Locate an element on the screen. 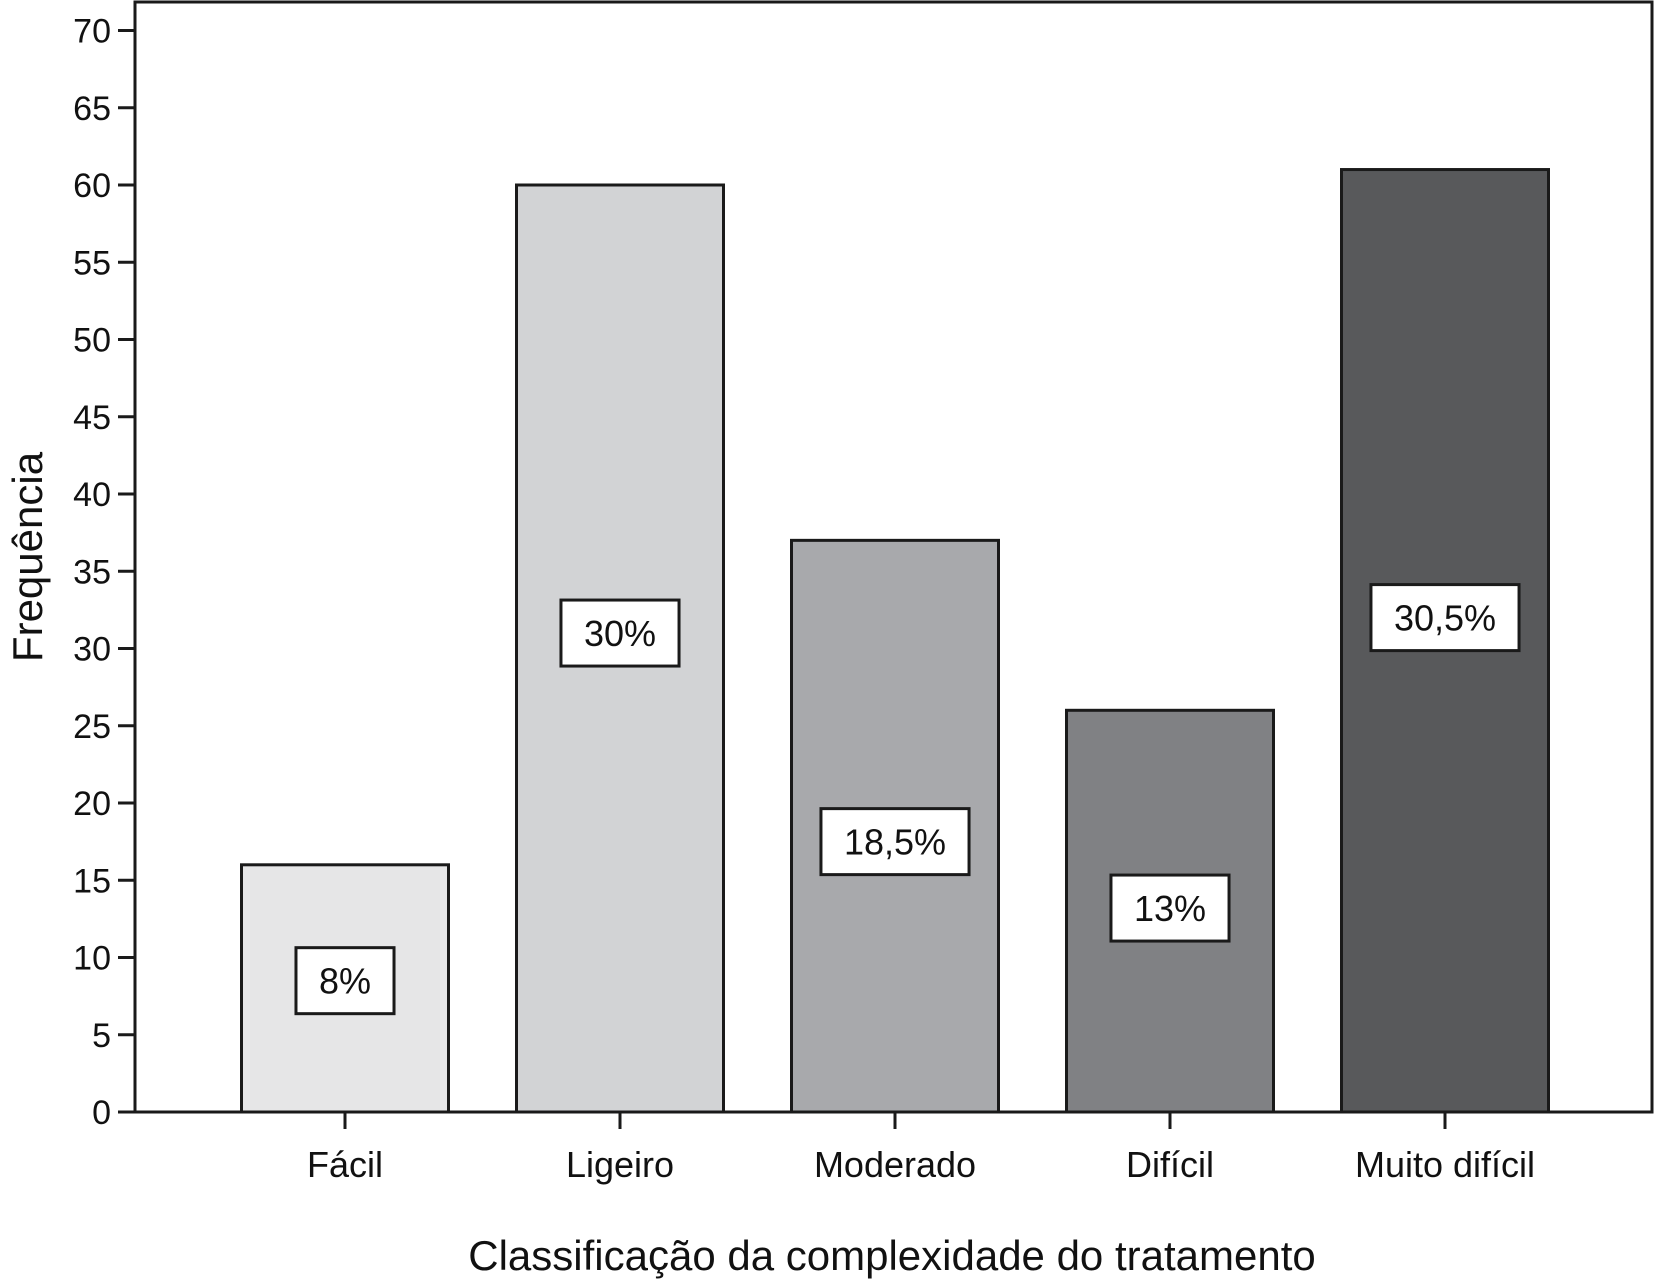 This screenshot has width=1656, height=1282. x-category-label: Muito difícil is located at coordinates (1445, 1164).